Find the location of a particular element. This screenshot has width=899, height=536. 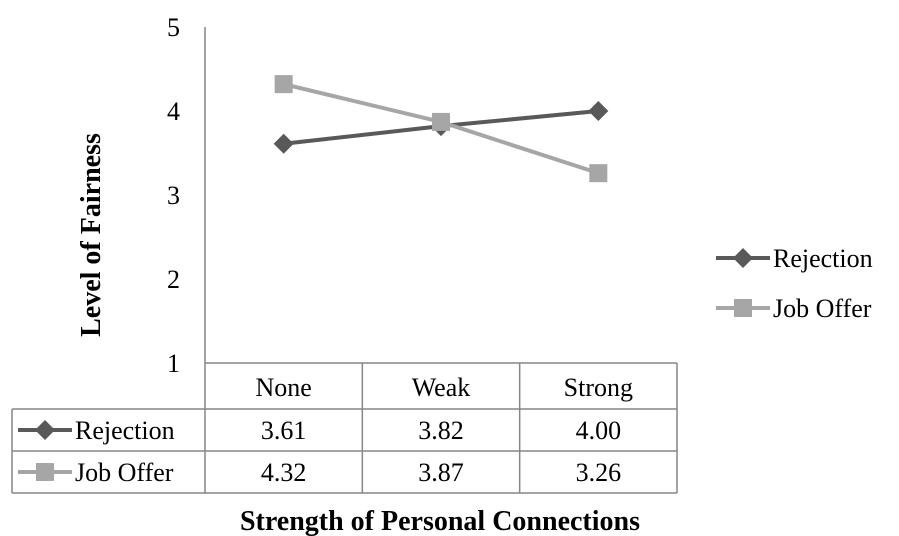

y-tick-label: 1 is located at coordinates (173, 363).